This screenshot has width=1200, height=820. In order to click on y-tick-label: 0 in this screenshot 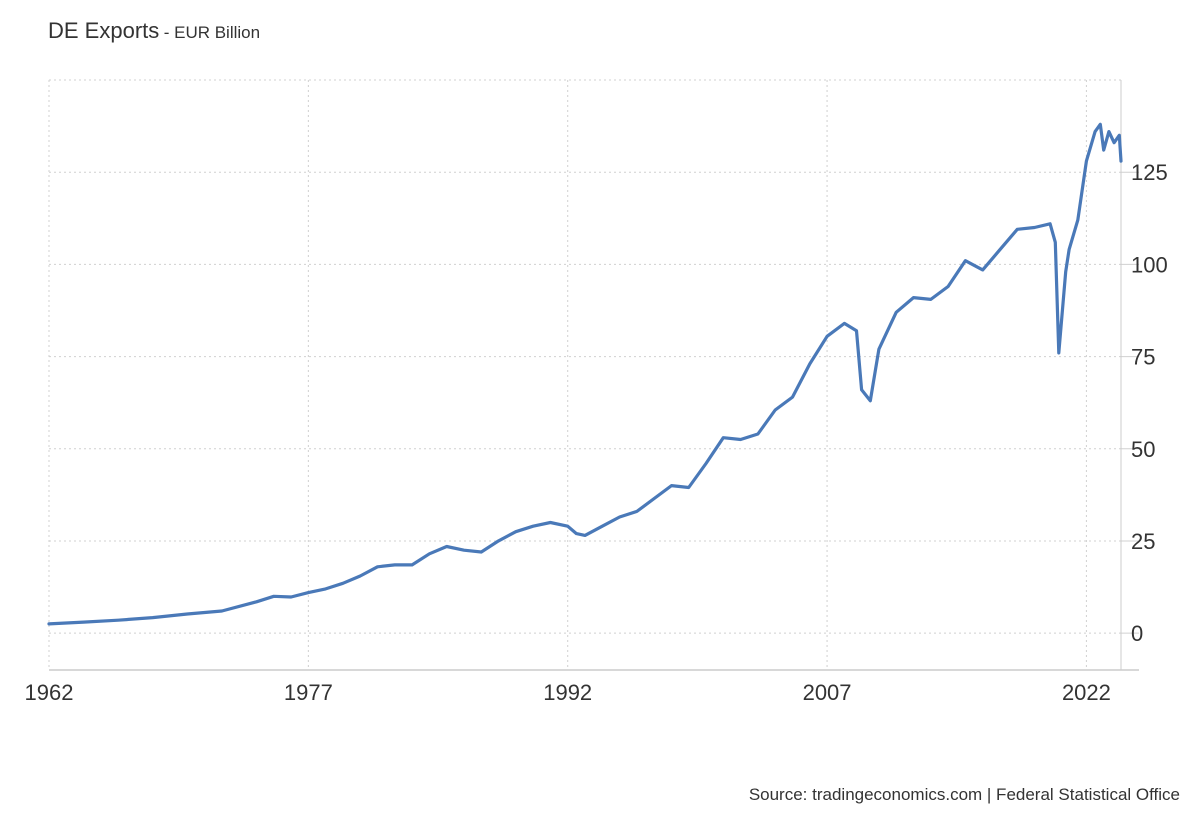, I will do `click(1137, 633)`.